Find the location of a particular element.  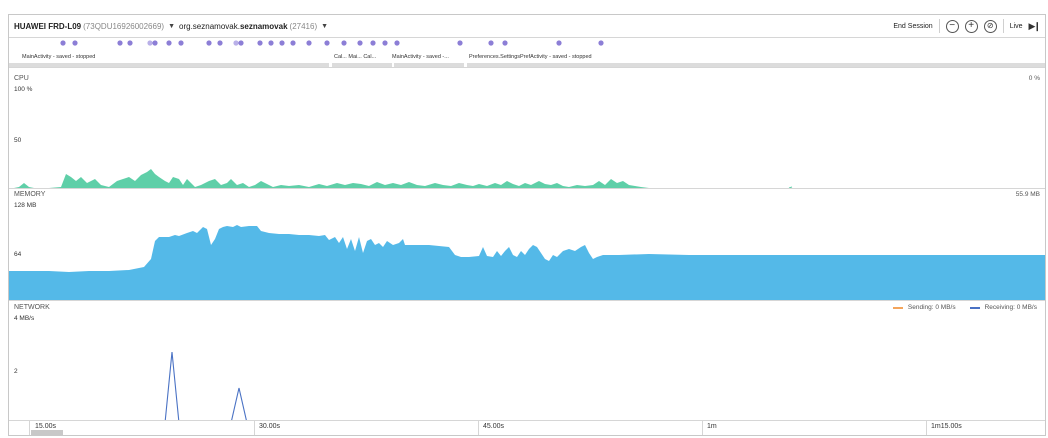

network-title: NETWORK is located at coordinates (32, 307).